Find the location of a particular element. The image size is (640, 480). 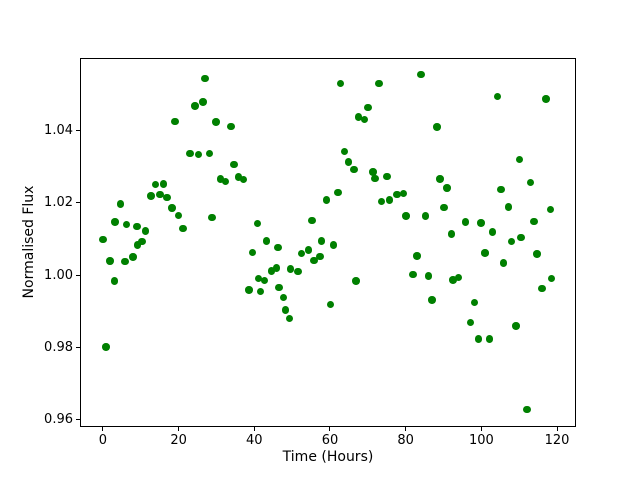

x-tick-label: 100 is located at coordinates (481, 440).